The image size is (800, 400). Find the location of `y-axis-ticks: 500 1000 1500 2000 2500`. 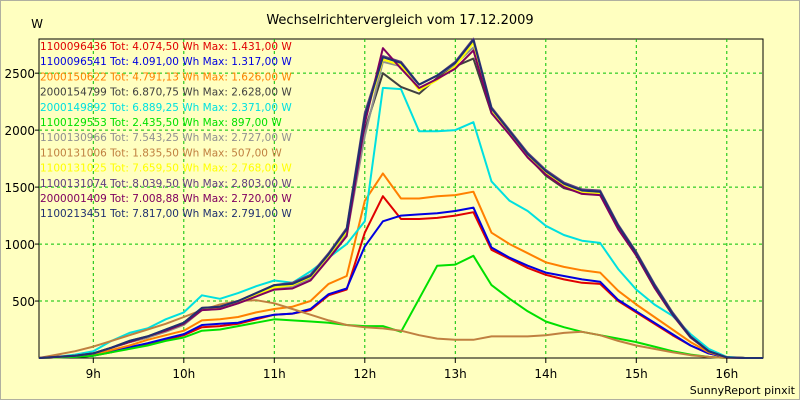

y-axis-ticks: 500 1000 1500 2000 2500 is located at coordinates (21, 188).